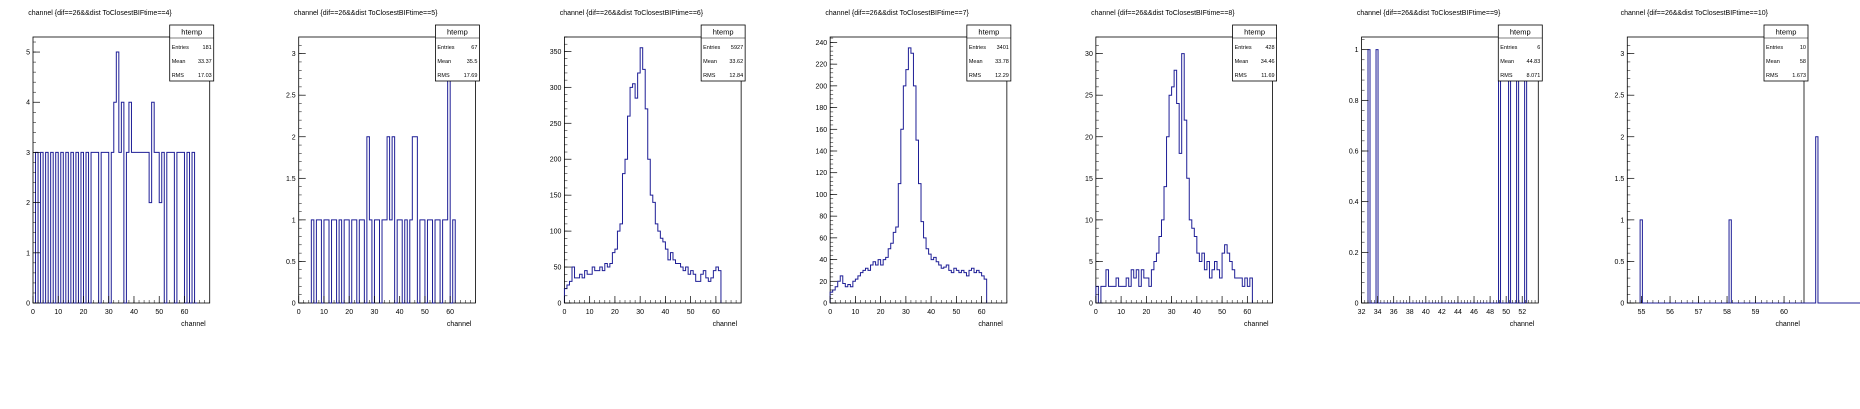 The height and width of the screenshot is (409, 1860). Describe the element at coordinates (28, 153) in the screenshot. I see `y-tick-label: 3` at that location.